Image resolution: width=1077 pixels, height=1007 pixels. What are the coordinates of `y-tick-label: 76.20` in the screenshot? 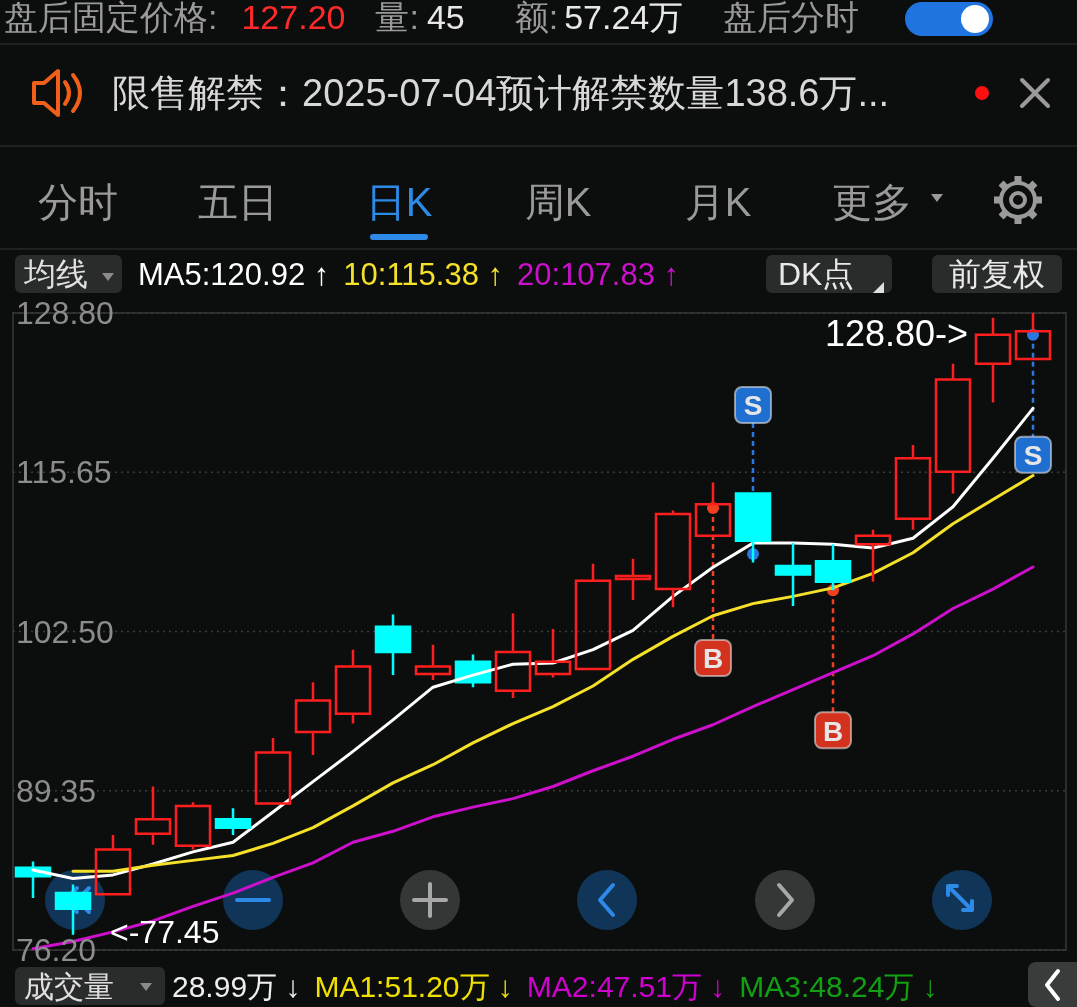 It's located at (56, 950).